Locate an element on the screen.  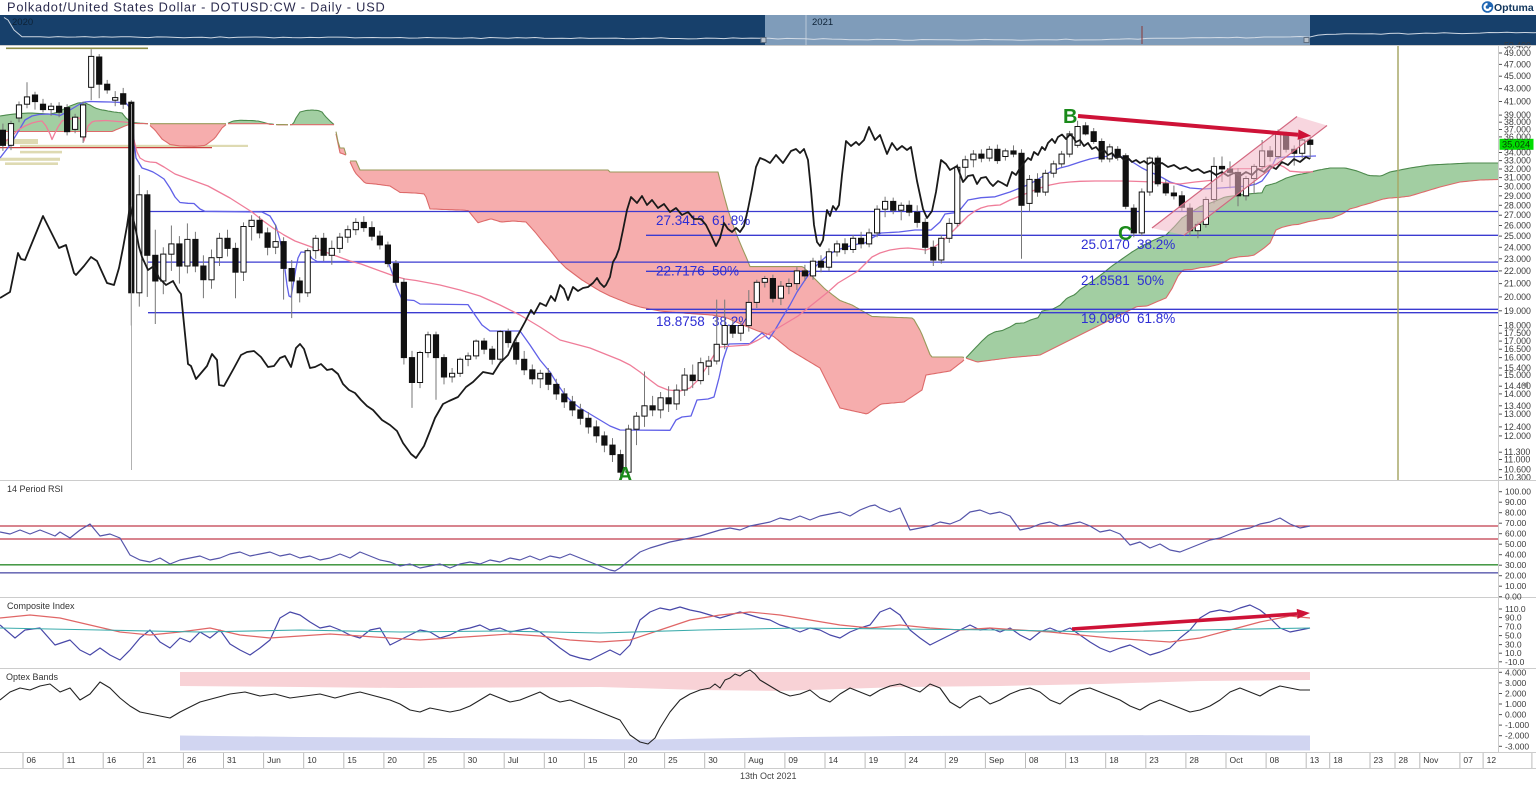
svg-text: B is located at coordinates (1070, 117).